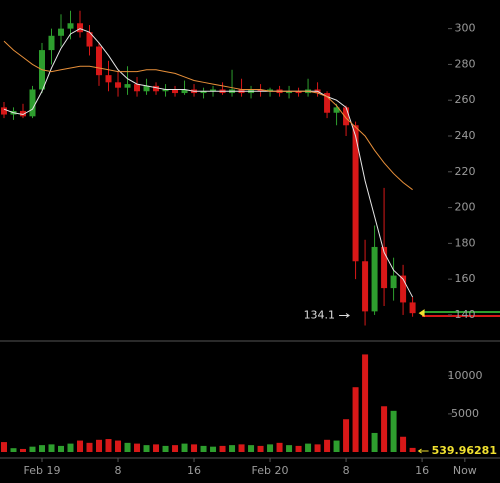 The height and width of the screenshot is (483, 500). Describe the element at coordinates (465, 63) in the screenshot. I see `y-tick-label: 280` at that location.